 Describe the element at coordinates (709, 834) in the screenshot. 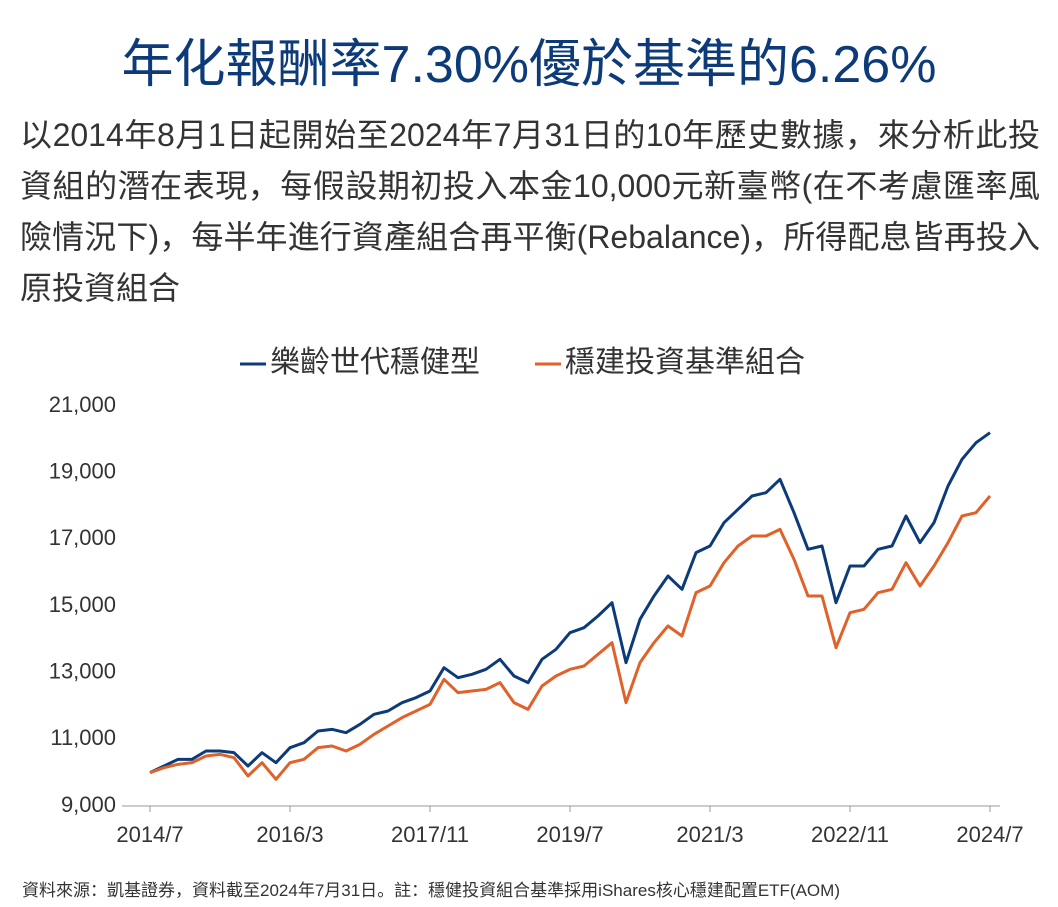

I see `x-tick-label: 2021/3` at that location.